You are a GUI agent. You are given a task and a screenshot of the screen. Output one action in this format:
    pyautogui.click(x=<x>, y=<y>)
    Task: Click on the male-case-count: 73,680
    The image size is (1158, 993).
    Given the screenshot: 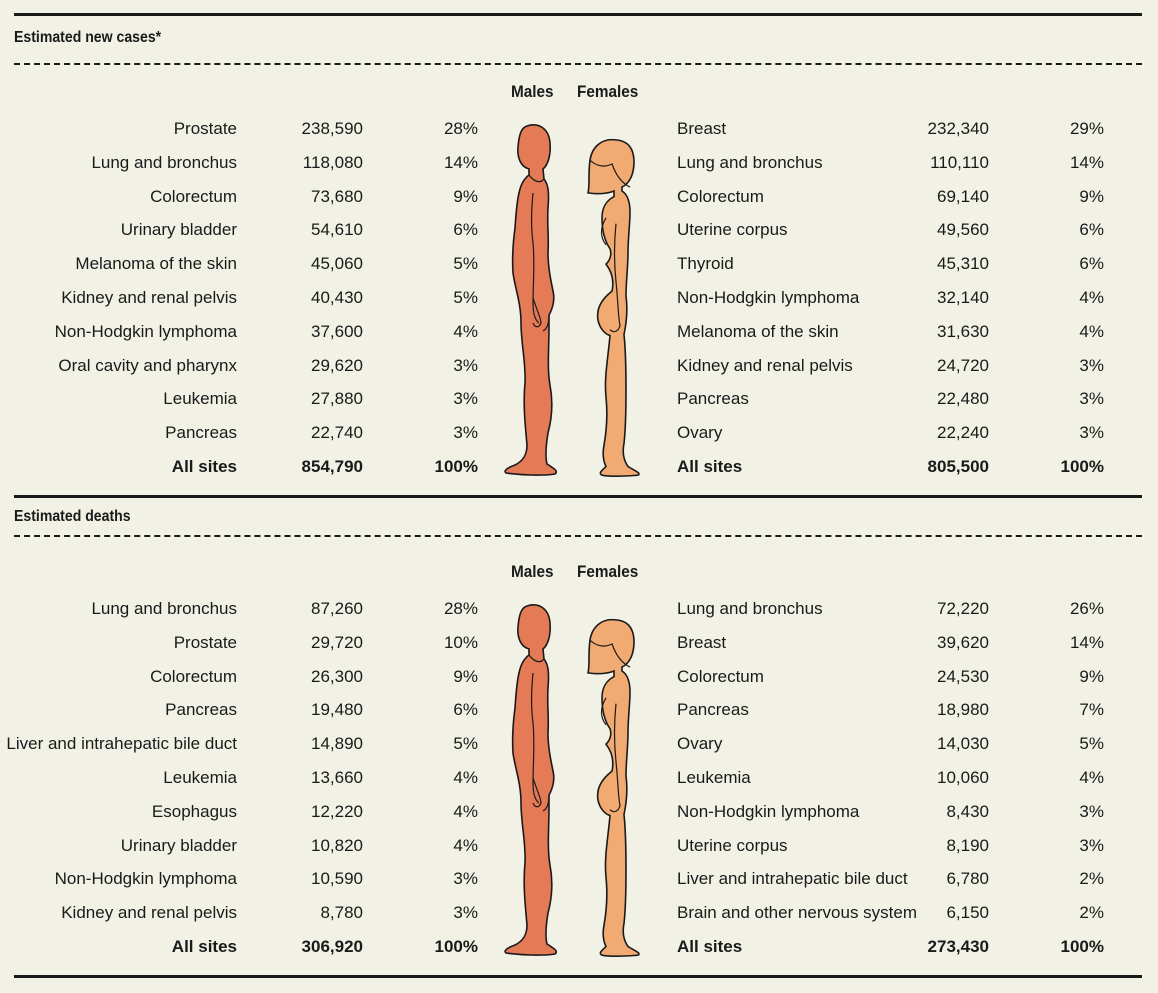 What is the action you would take?
    pyautogui.click(x=337, y=196)
    